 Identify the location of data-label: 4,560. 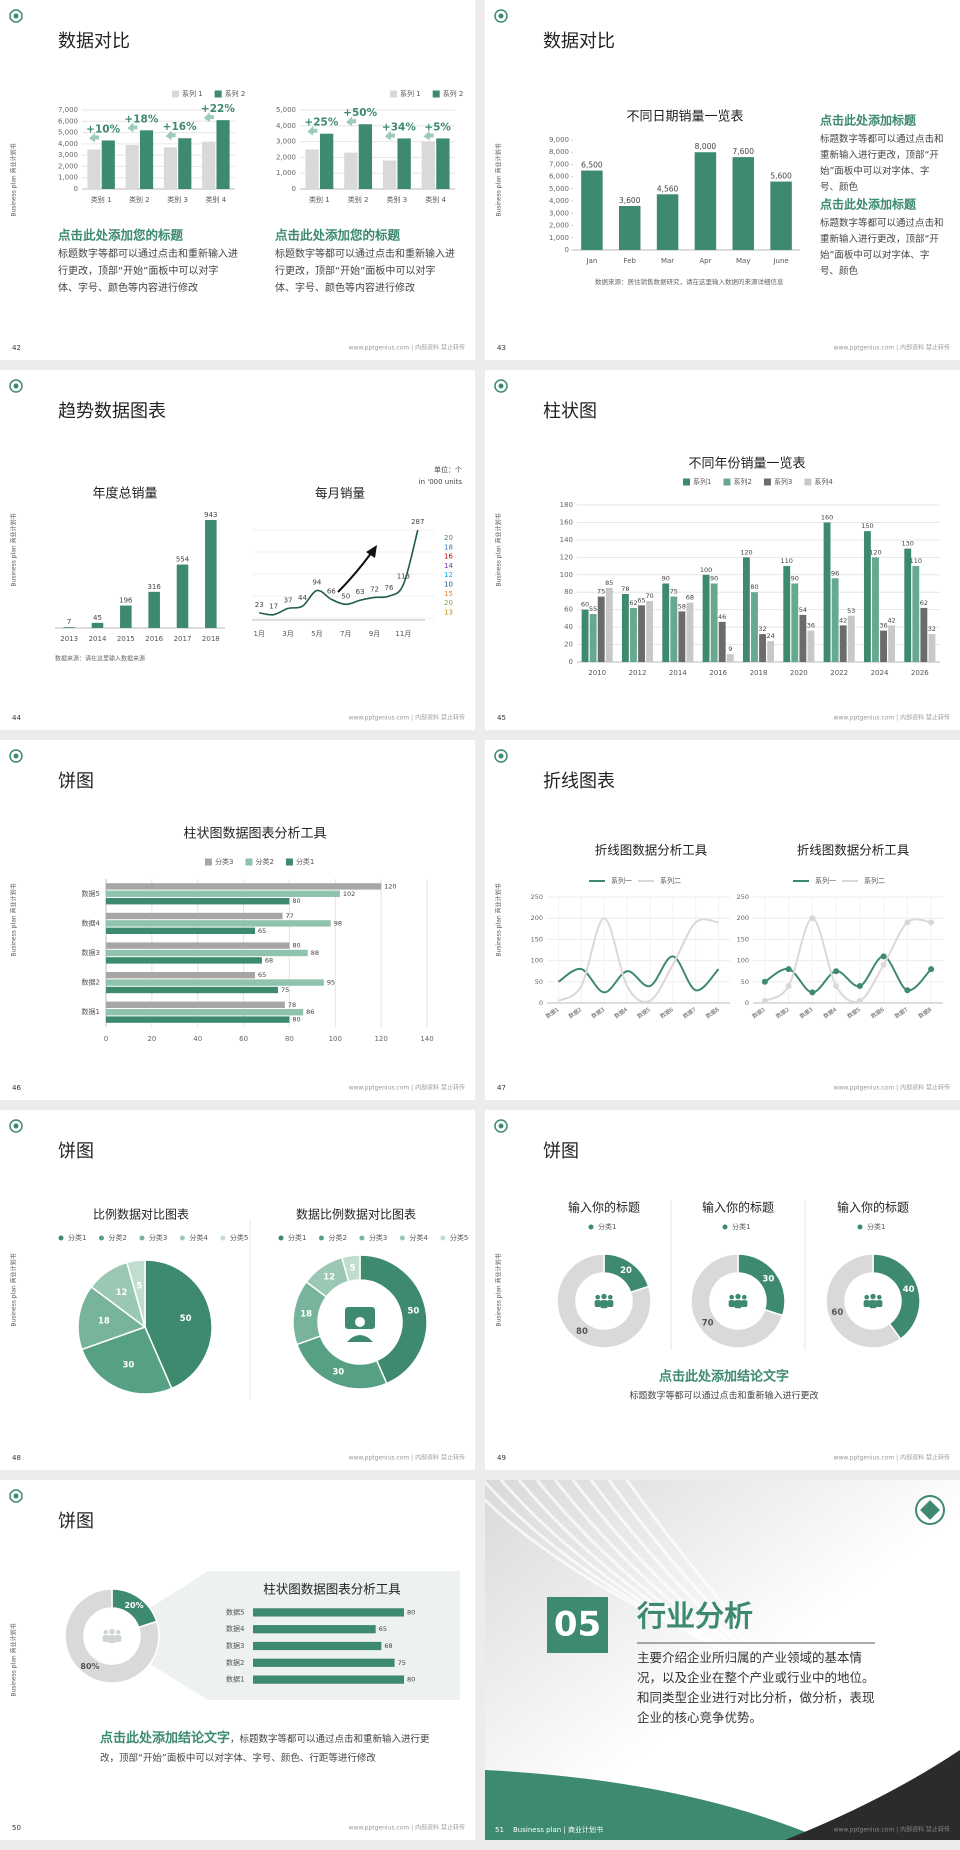
(668, 188).